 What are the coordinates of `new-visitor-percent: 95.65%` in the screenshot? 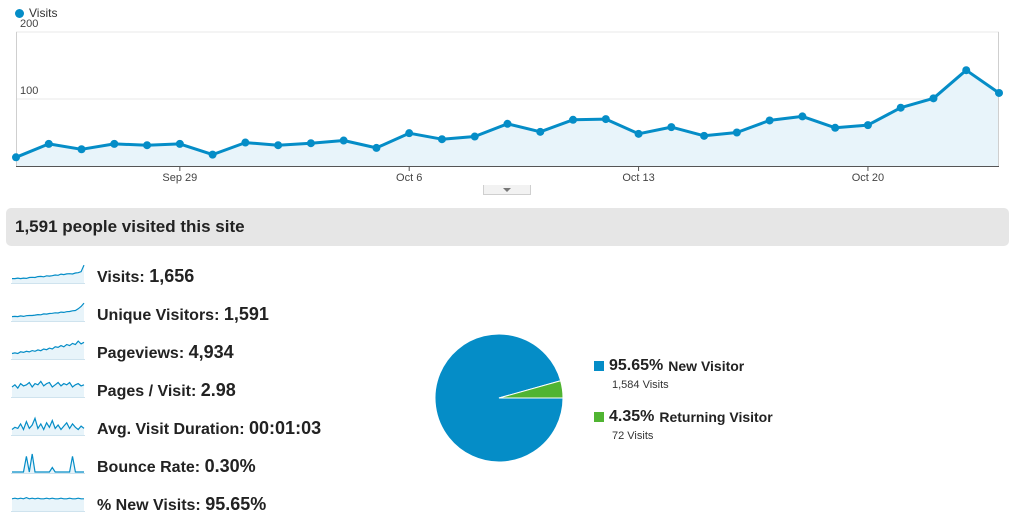 It's located at (636, 365).